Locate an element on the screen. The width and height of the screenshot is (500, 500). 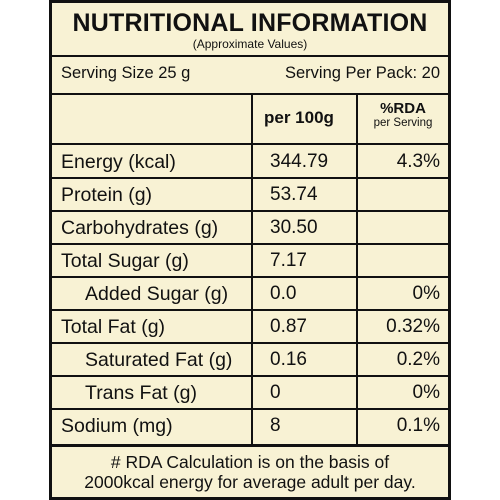
nutrient-value: 344.79 is located at coordinates (299, 161).